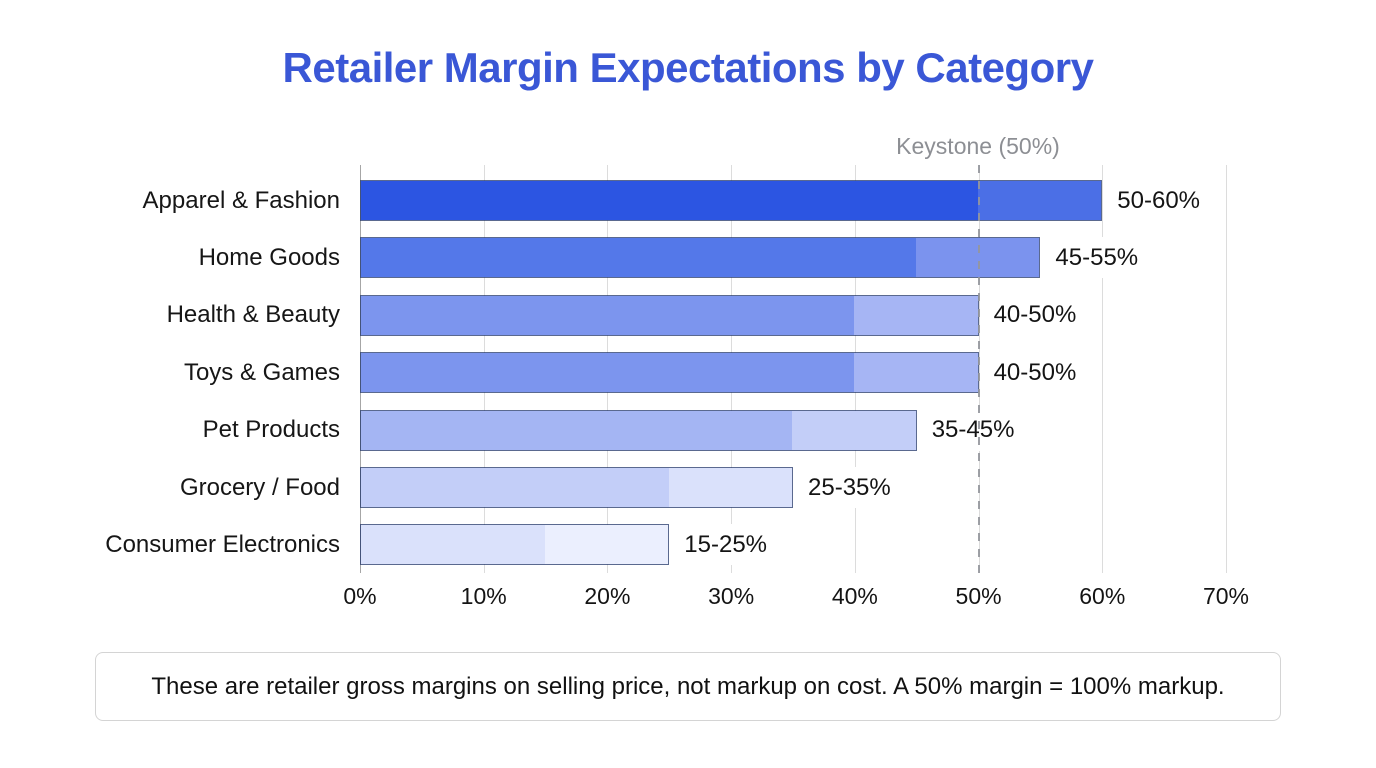 Image resolution: width=1376 pixels, height=768 pixels. I want to click on keystone-annotation-label: Keystone (50%), so click(978, 146).